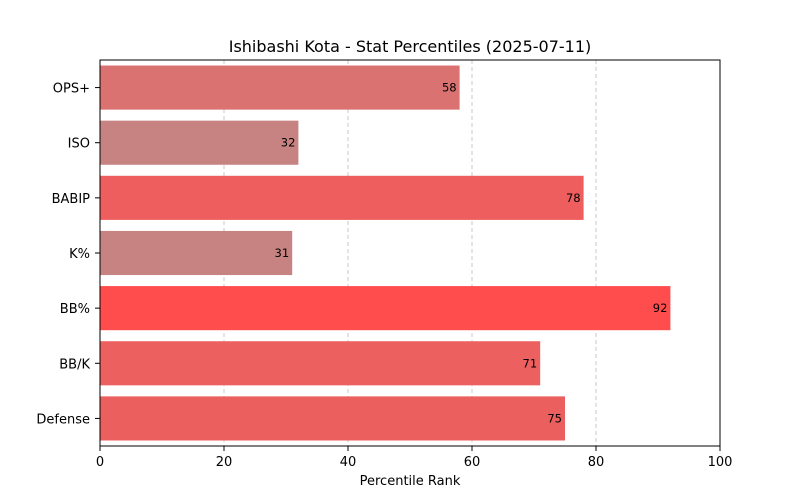  Describe the element at coordinates (79, 254) in the screenshot. I see `y-tick-label: K%` at that location.